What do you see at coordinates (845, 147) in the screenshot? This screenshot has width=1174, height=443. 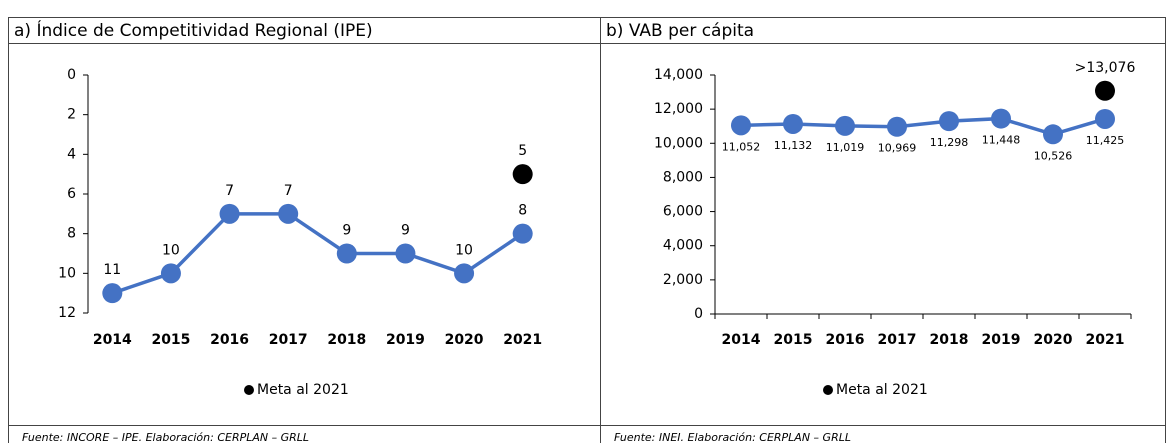 I see `data-label: 11,019` at bounding box center [845, 147].